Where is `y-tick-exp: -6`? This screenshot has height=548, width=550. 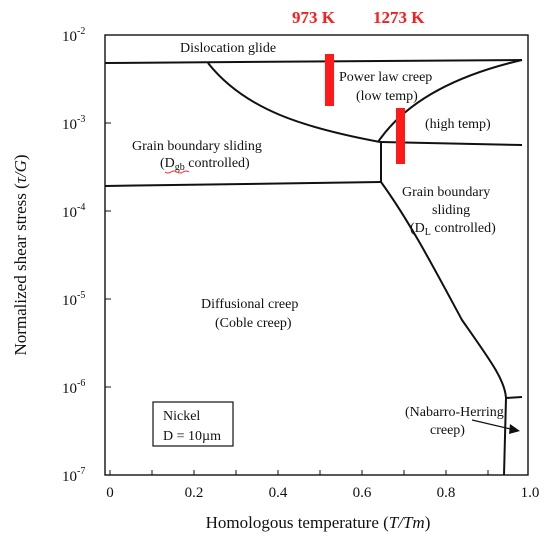 y-tick-exp: -6 is located at coordinates (81, 383).